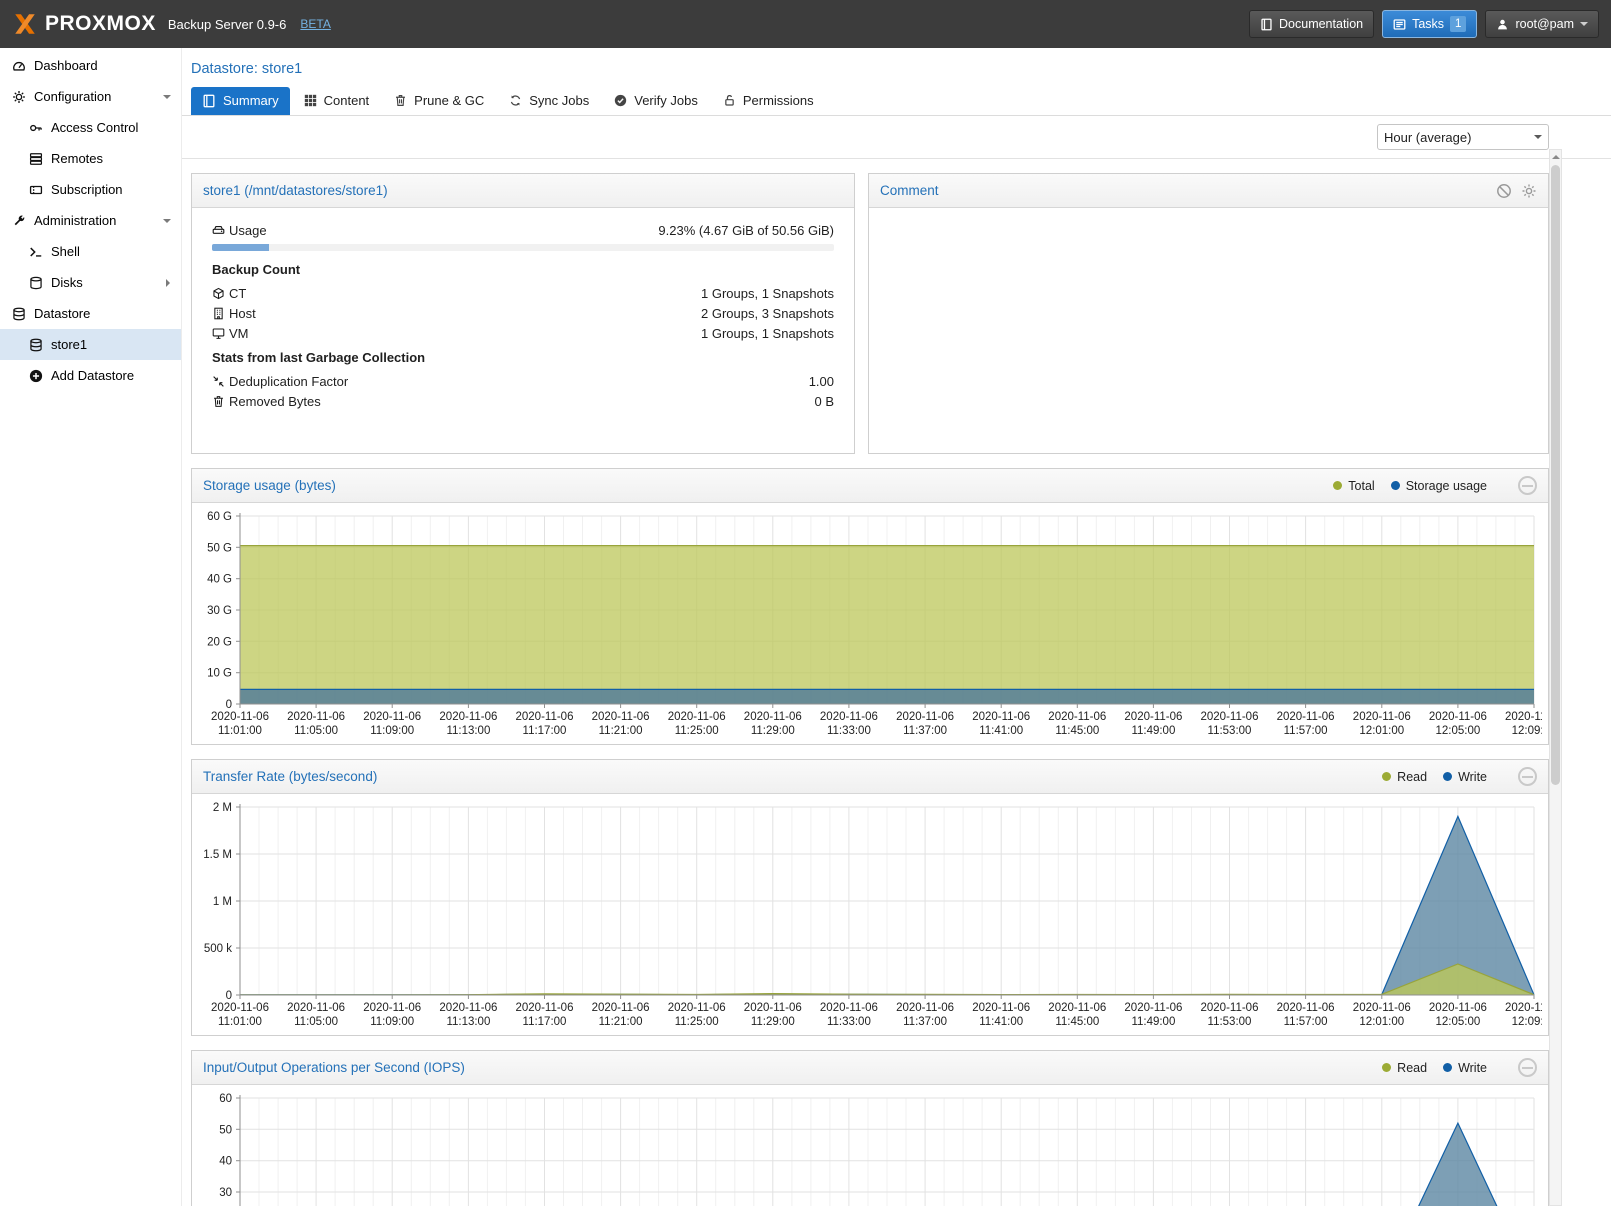  I want to click on clear-comment-icon, so click(1504, 191).